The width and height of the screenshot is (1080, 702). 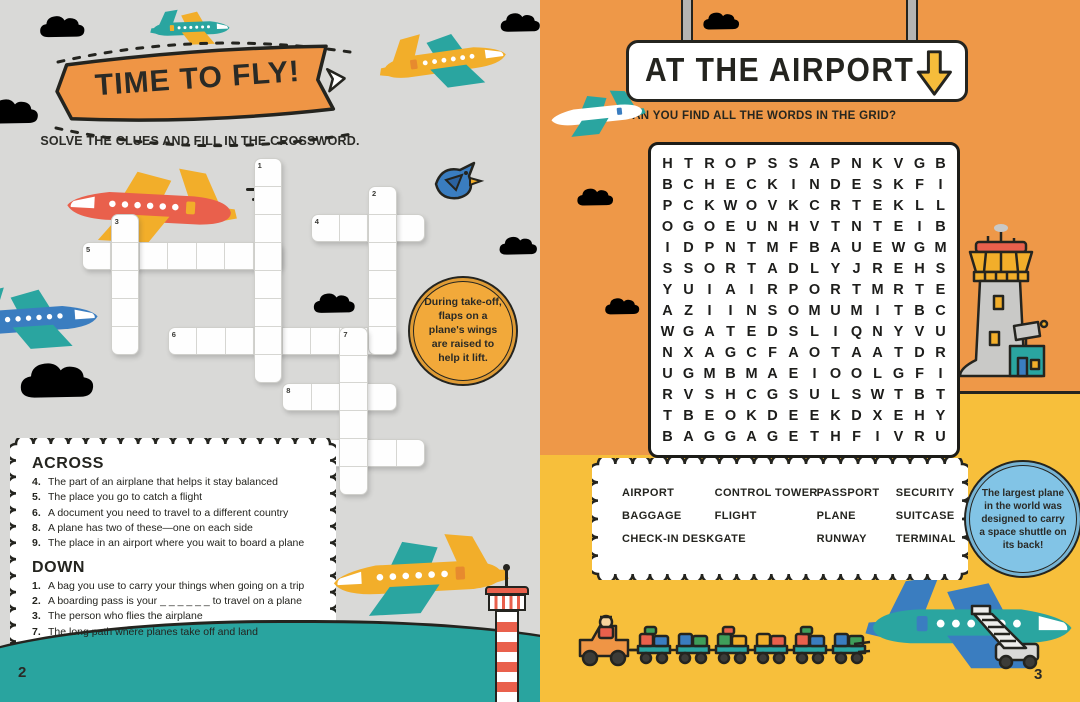 I want to click on crossword-cell: 6, so click(x=182, y=341).